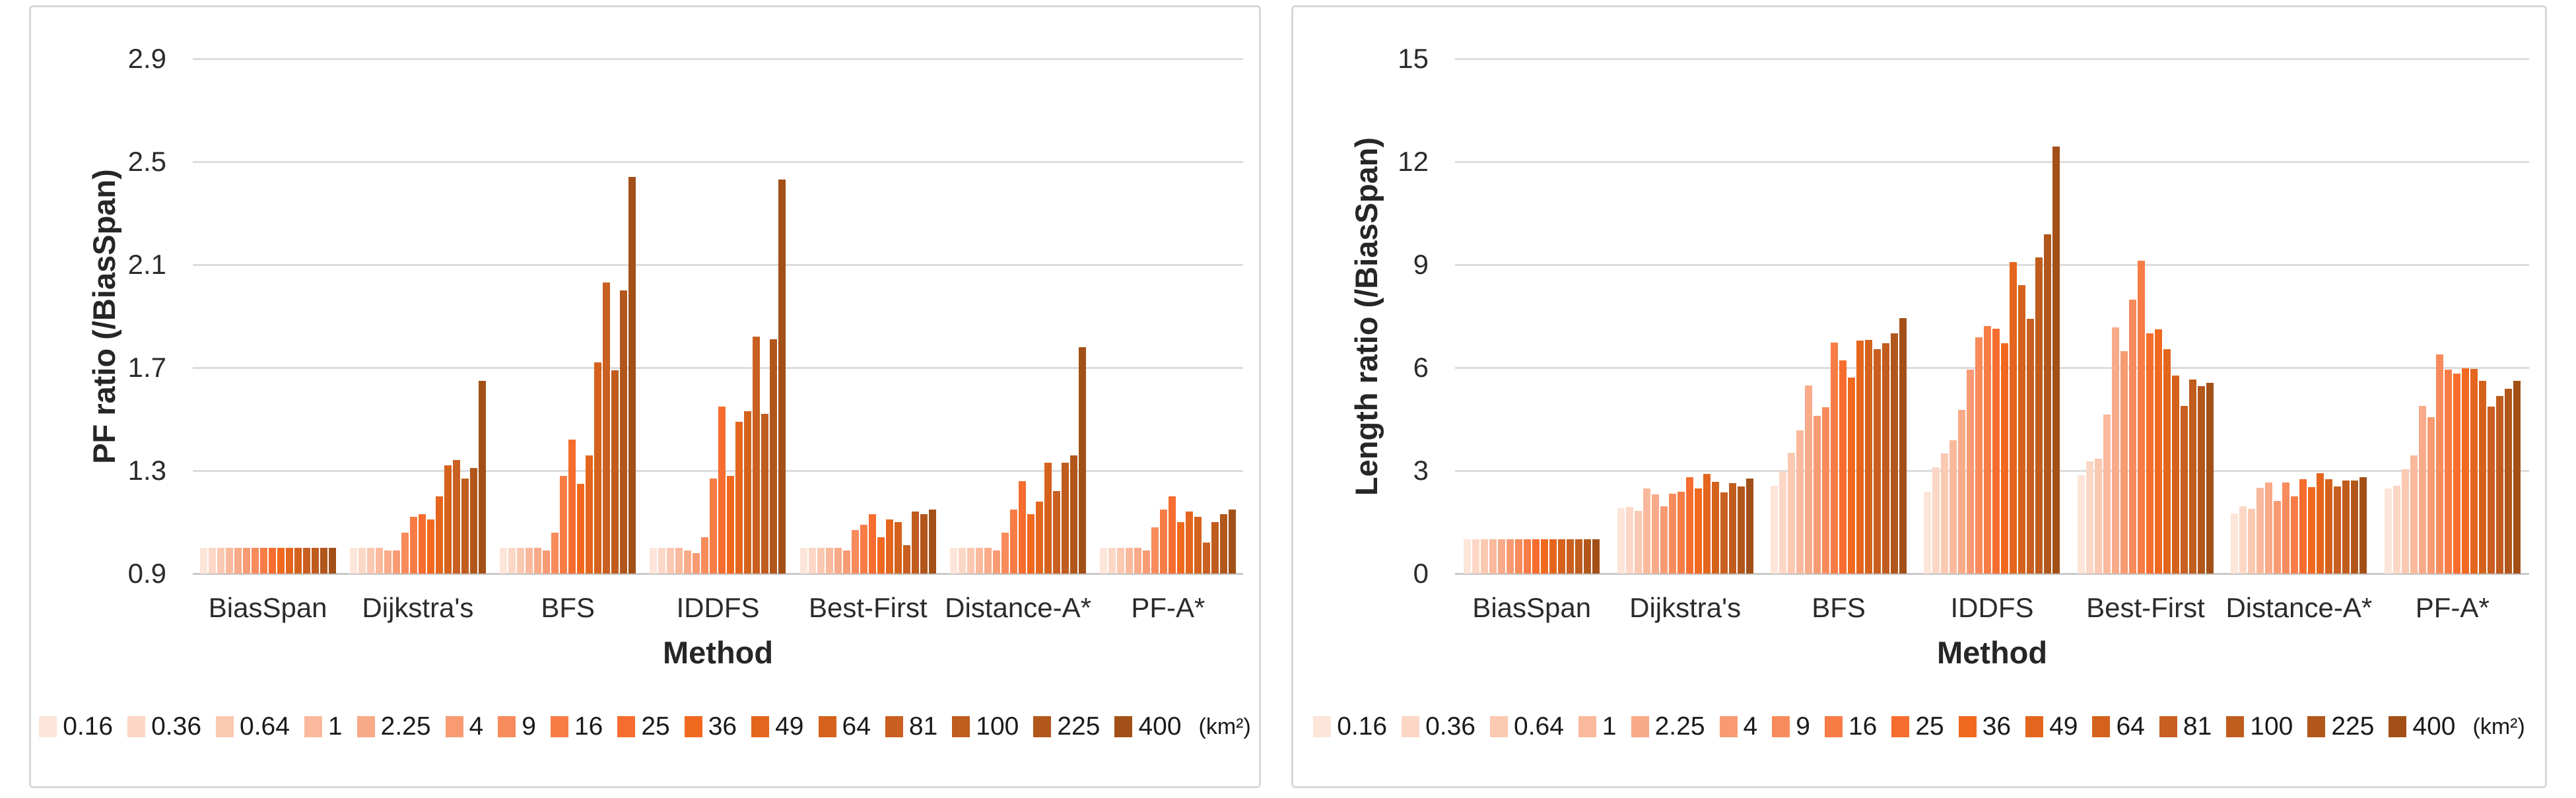 This screenshot has width=2576, height=798. I want to click on bar-pf-a--0.36, so click(1112, 561).